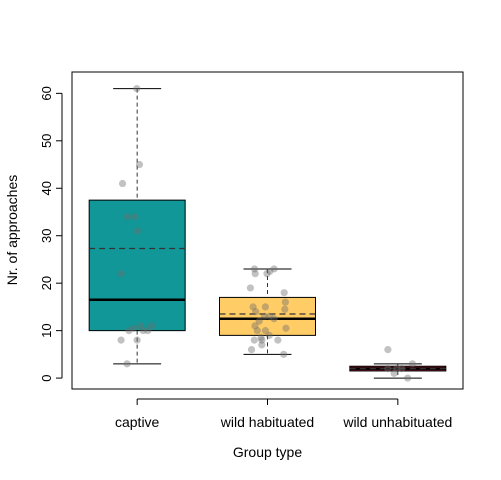  Describe the element at coordinates (46, 283) in the screenshot. I see `y-tick-label: 20` at that location.